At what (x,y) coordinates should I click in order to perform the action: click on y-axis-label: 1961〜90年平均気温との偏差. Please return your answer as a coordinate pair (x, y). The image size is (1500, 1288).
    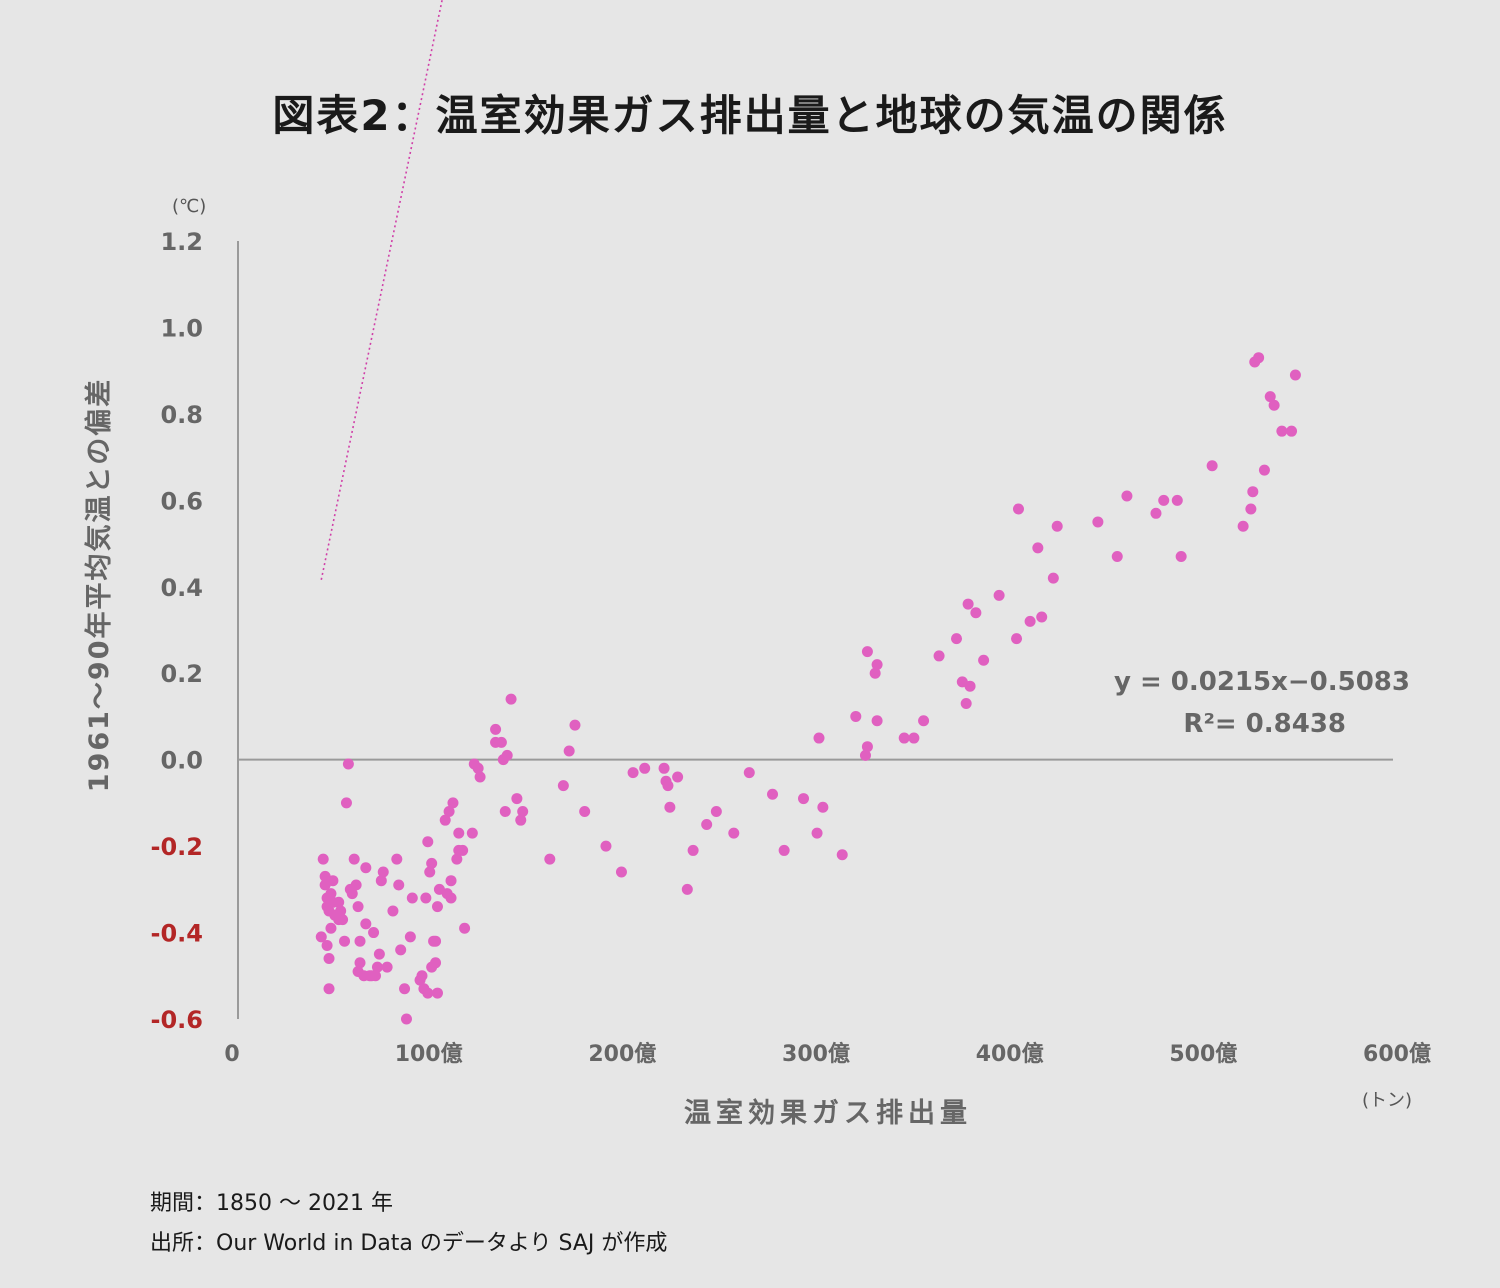
    Looking at the image, I should click on (99, 585).